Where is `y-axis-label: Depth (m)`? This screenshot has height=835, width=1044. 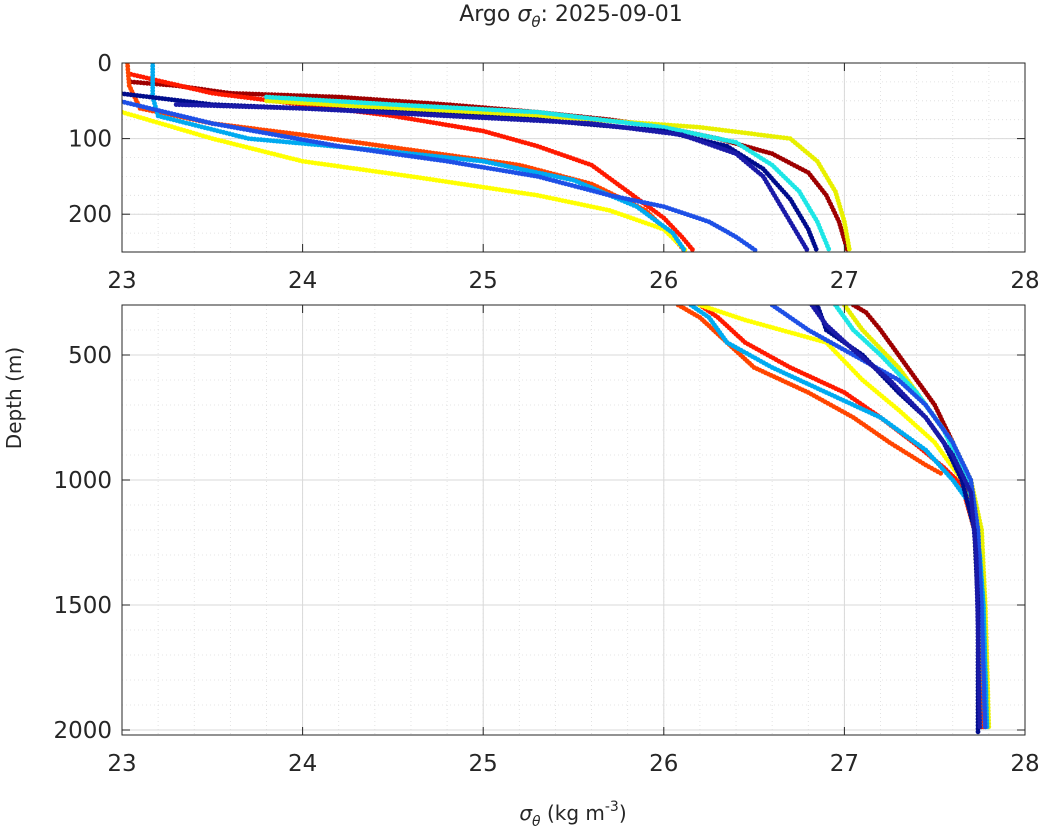 y-axis-label: Depth (m) is located at coordinates (14, 398).